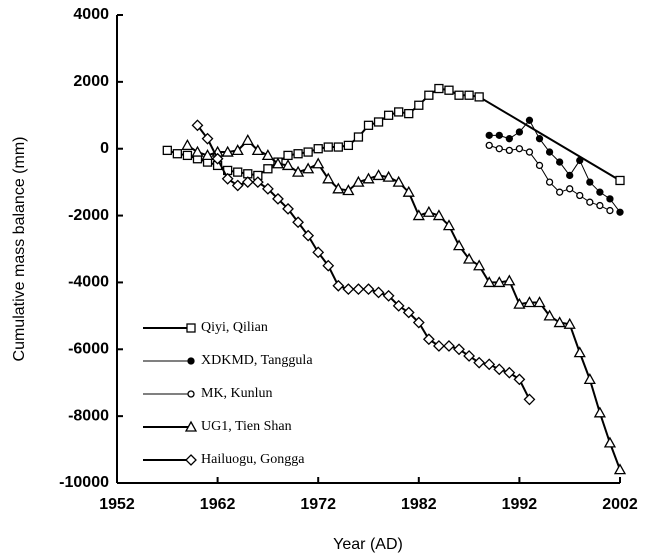 The height and width of the screenshot is (559, 646). I want to click on y-tick-label: 4000, so click(91, 14).